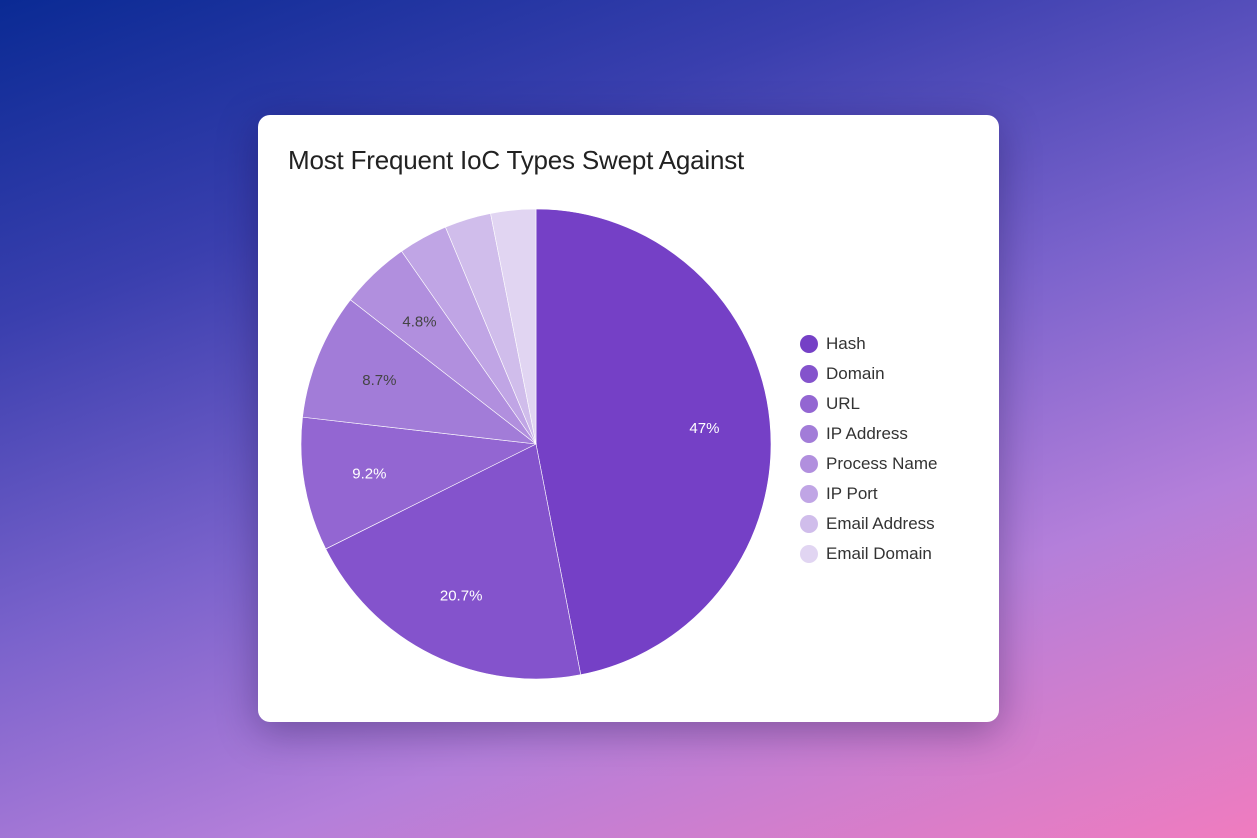  Describe the element at coordinates (843, 403) in the screenshot. I see `legend-label: URL` at that location.